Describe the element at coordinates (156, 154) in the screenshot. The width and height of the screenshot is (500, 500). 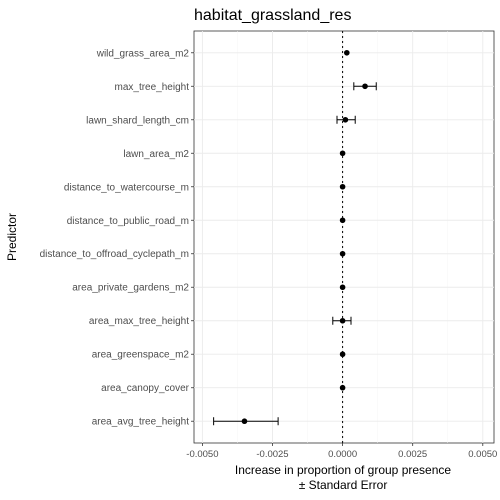
I see `y-tick-label: lawn_area_m2` at that location.